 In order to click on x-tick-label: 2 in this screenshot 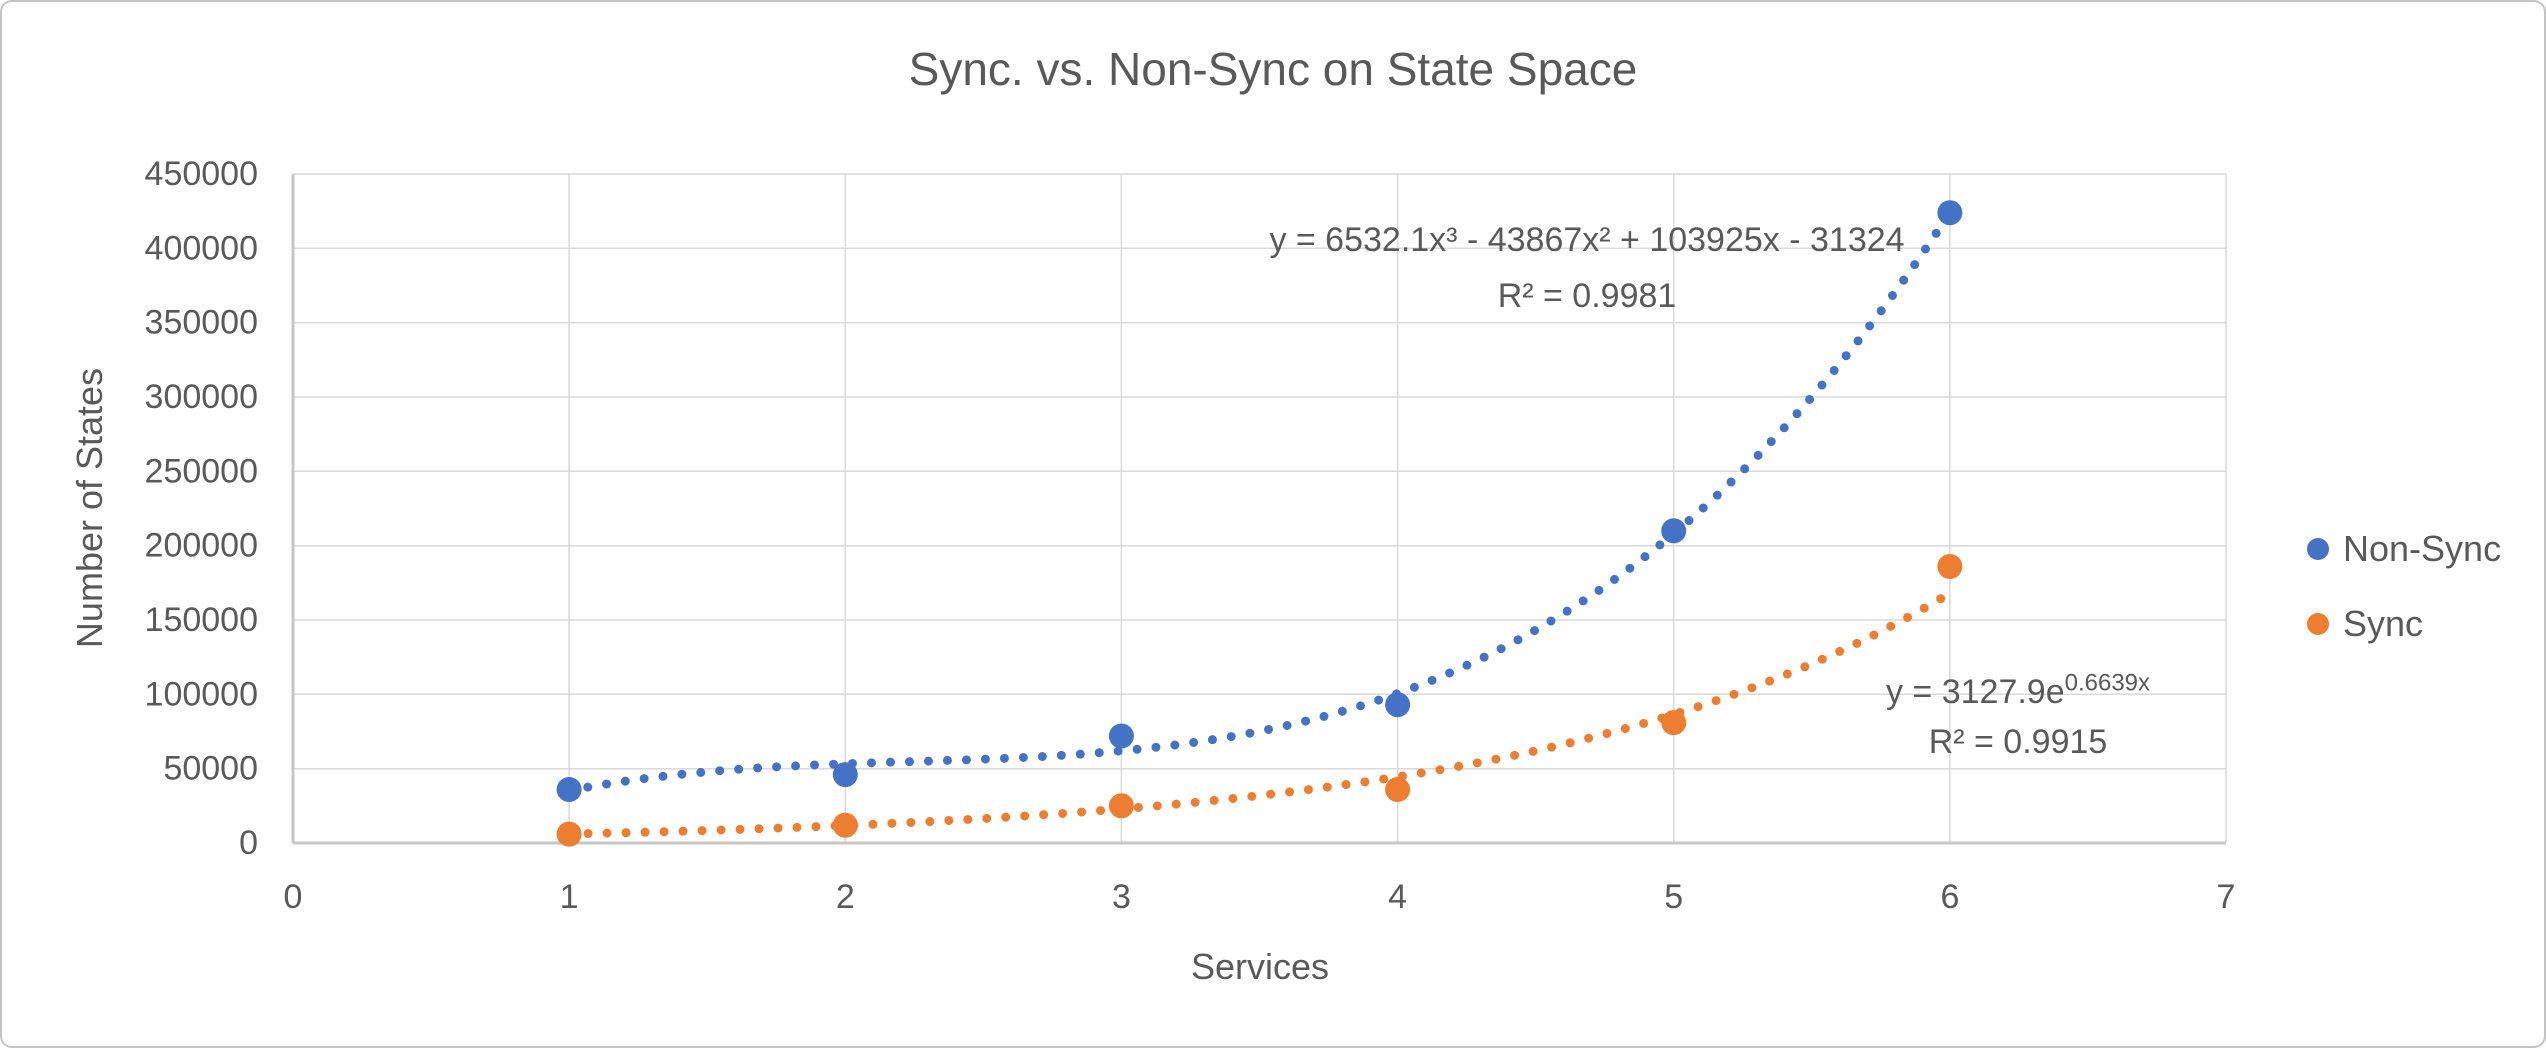, I will do `click(845, 897)`.